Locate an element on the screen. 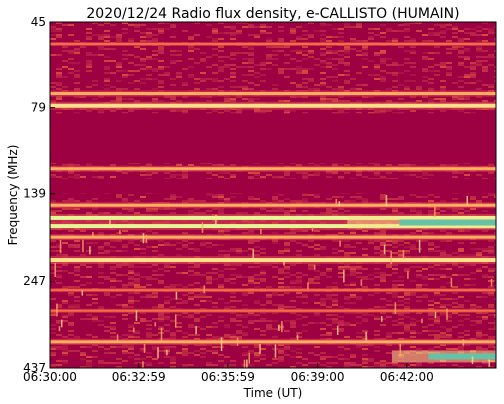 This screenshot has height=404, width=504. x-tick-label: 06:42:00 is located at coordinates (407, 377).